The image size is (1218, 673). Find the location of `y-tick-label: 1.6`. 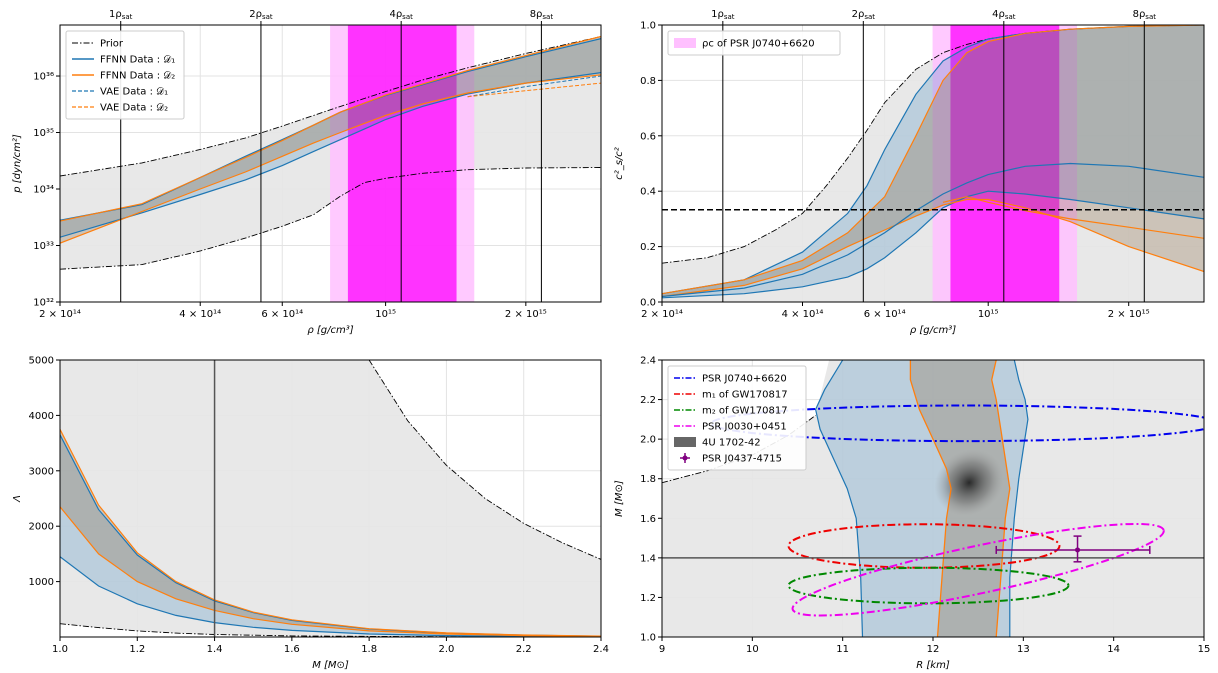

y-tick-label: 1.6 is located at coordinates (648, 519).